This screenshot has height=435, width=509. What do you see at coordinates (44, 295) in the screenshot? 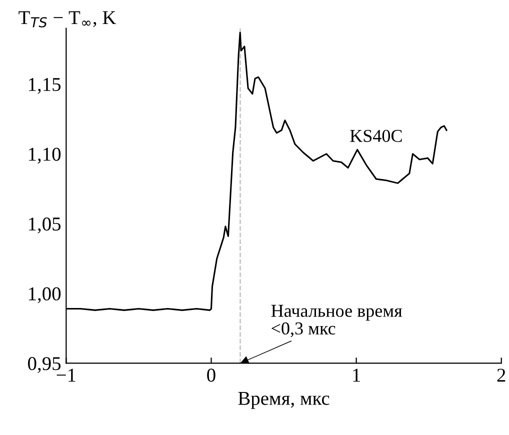
I see `y-tick-label: 1,00` at bounding box center [44, 295].